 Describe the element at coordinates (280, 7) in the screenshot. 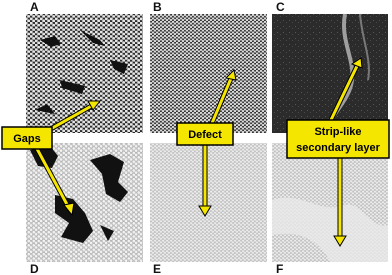

I see `panel-label: C` at that location.